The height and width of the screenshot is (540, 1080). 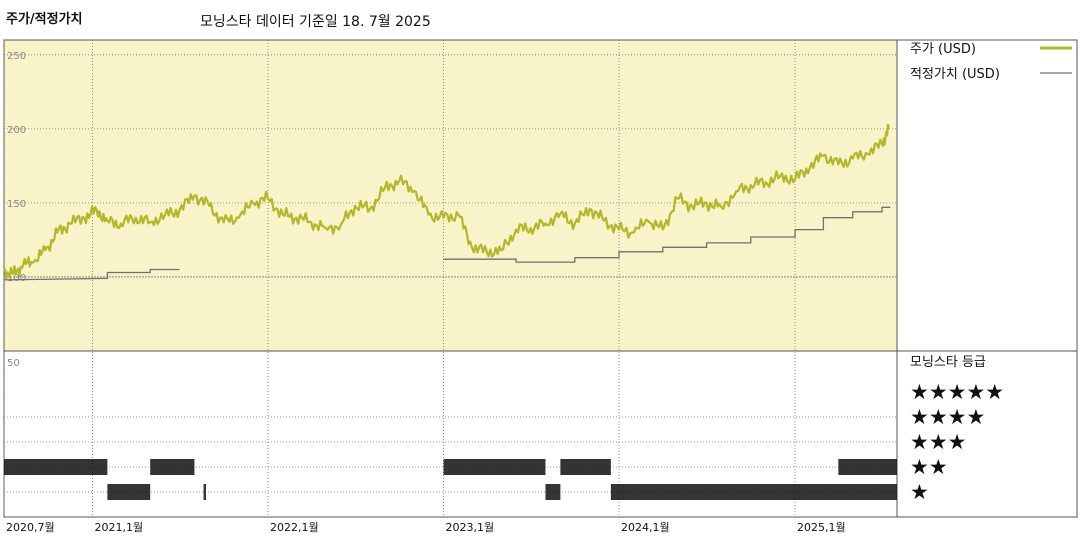 What do you see at coordinates (919, 492) in the screenshot?
I see `legend-one-star: ★` at bounding box center [919, 492].